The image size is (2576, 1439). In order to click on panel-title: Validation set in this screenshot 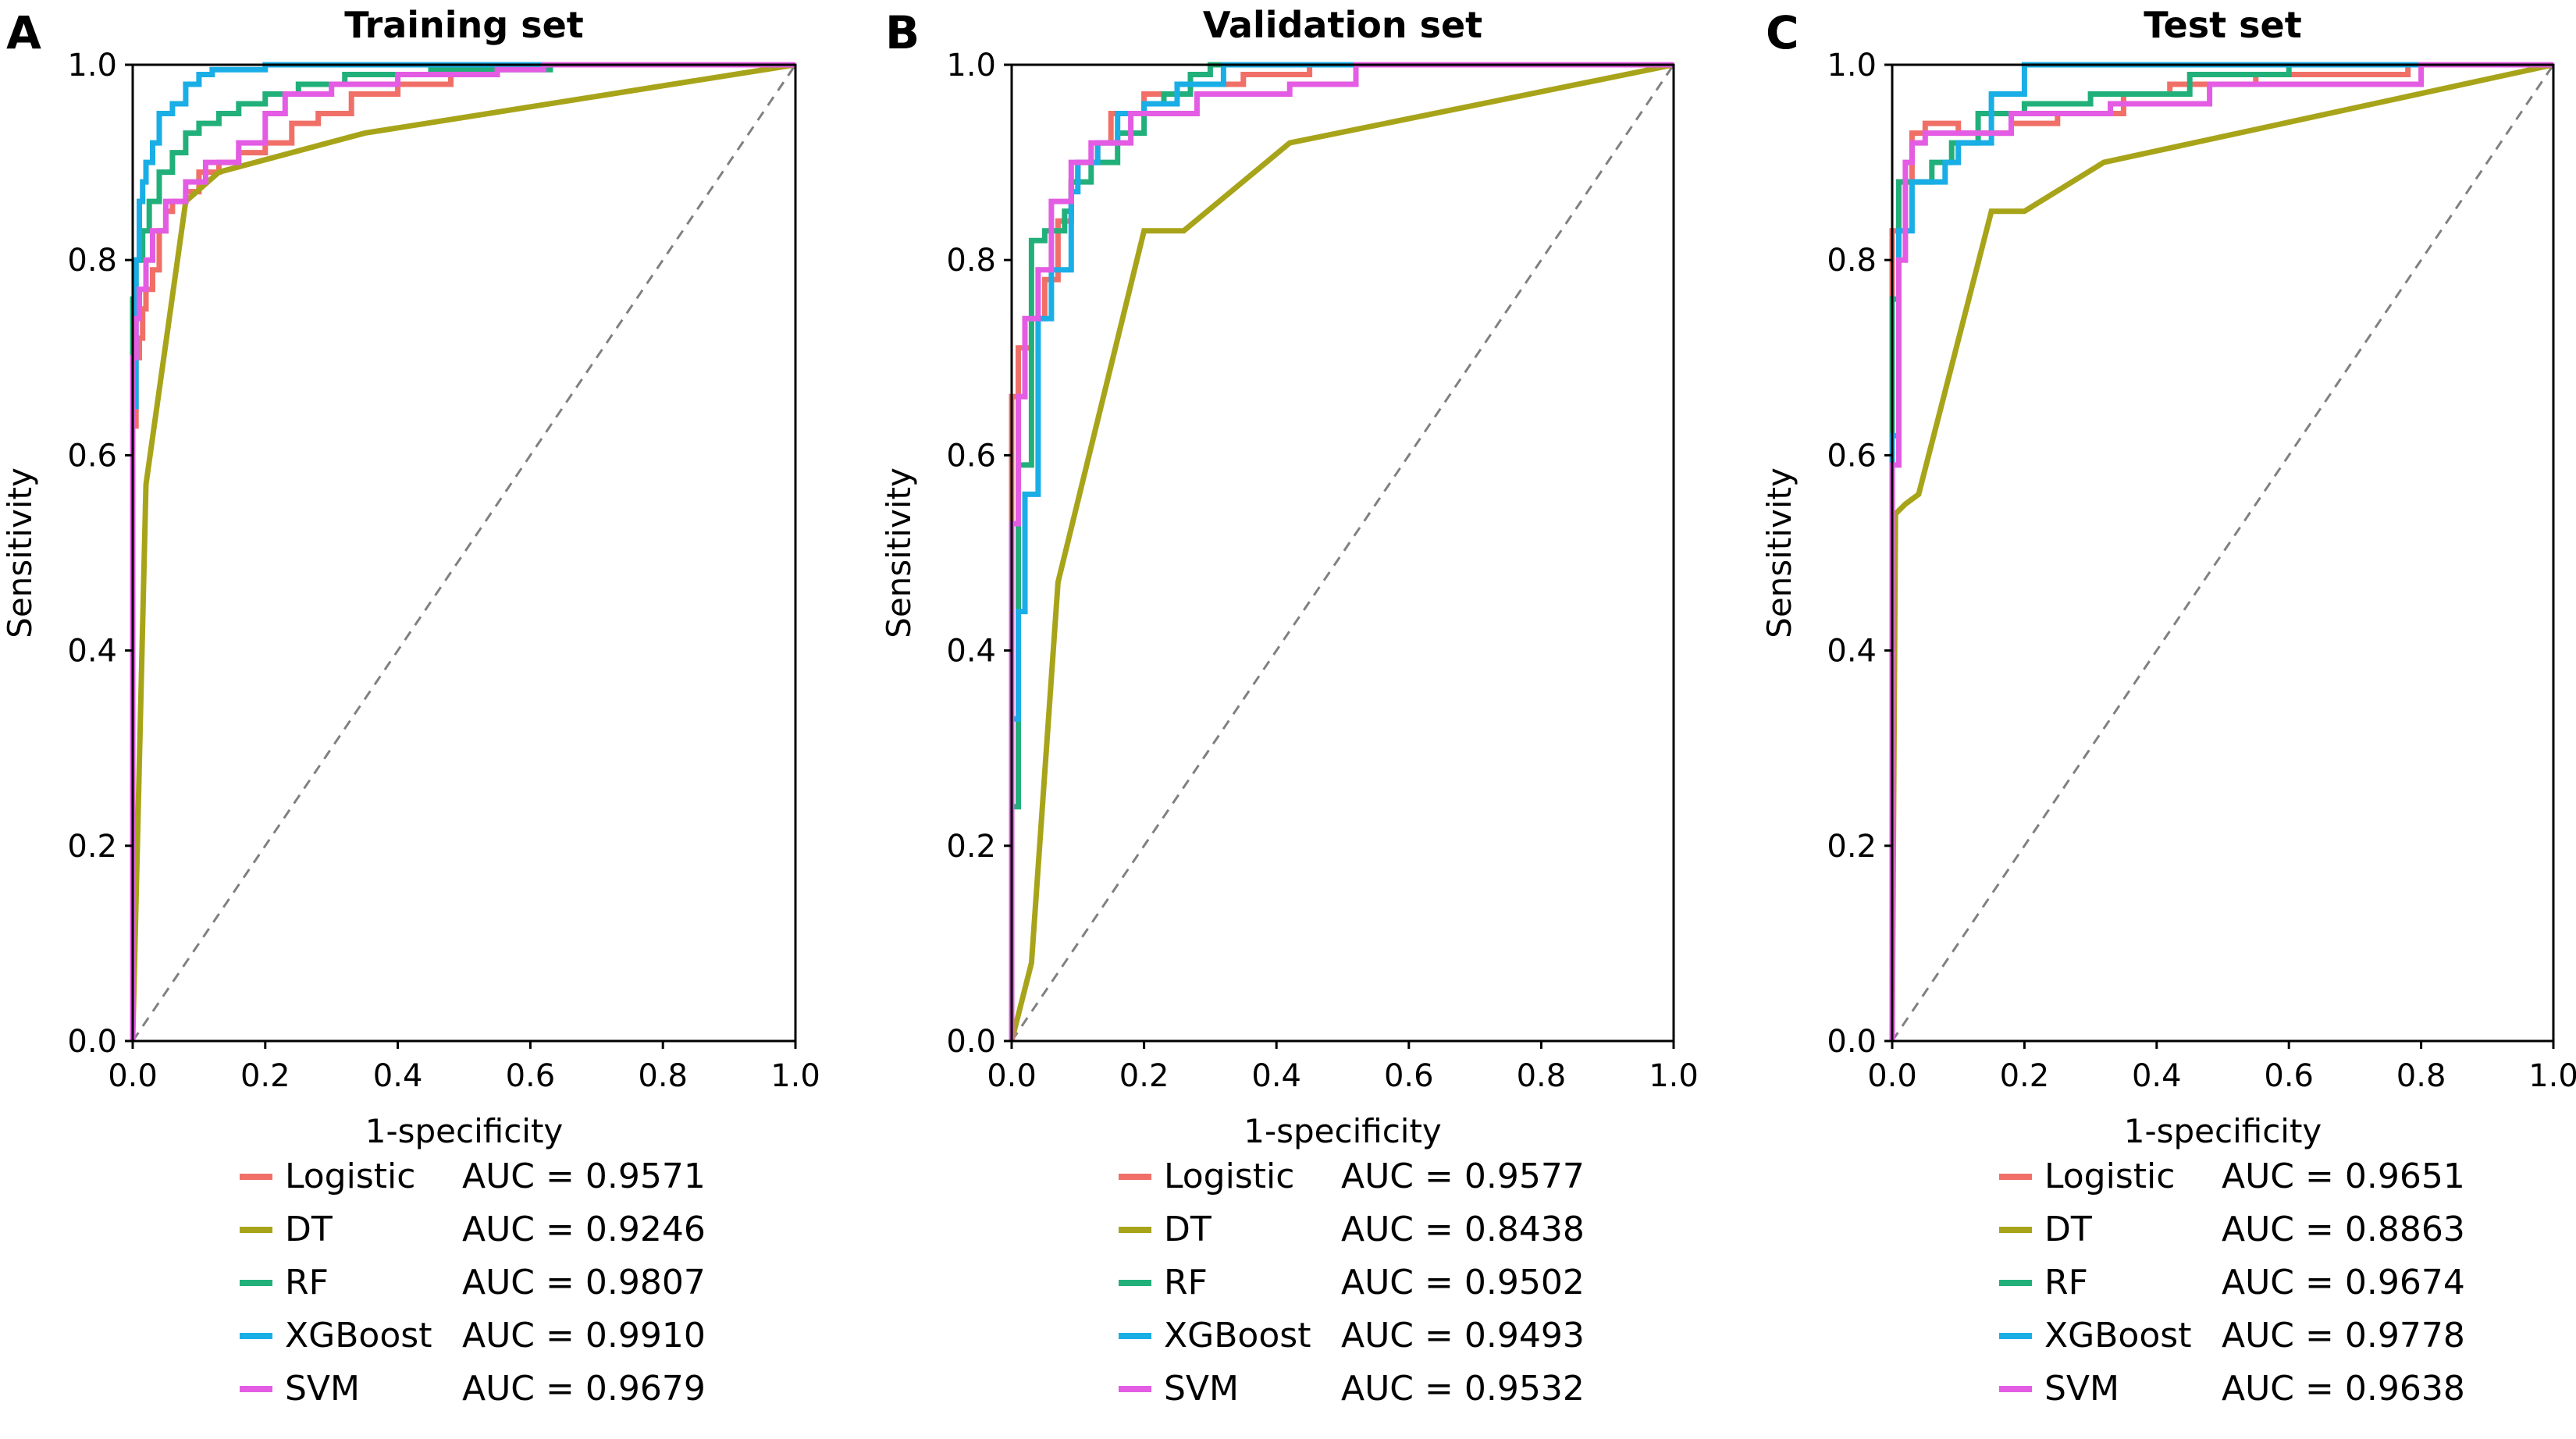, I will do `click(1342, 25)`.